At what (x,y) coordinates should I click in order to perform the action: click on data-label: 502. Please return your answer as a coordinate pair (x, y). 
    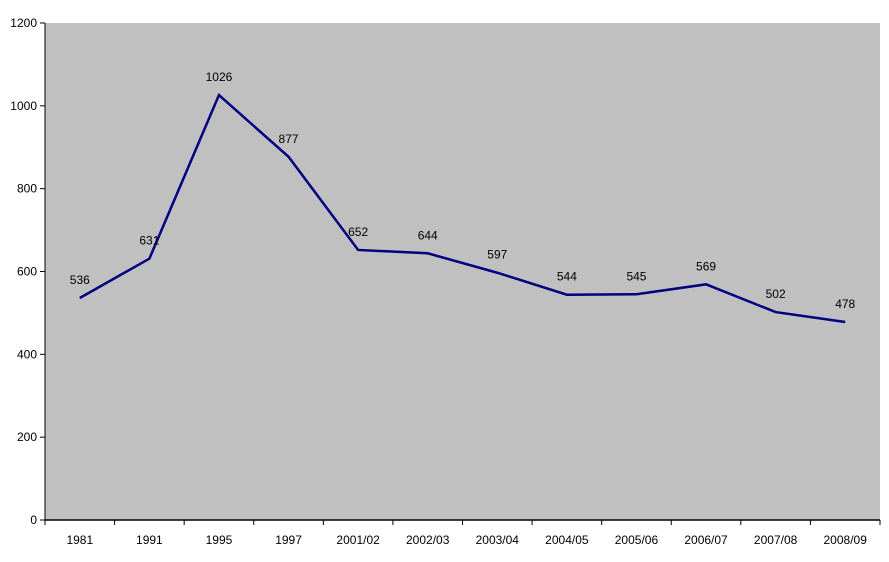
    Looking at the image, I should click on (776, 294).